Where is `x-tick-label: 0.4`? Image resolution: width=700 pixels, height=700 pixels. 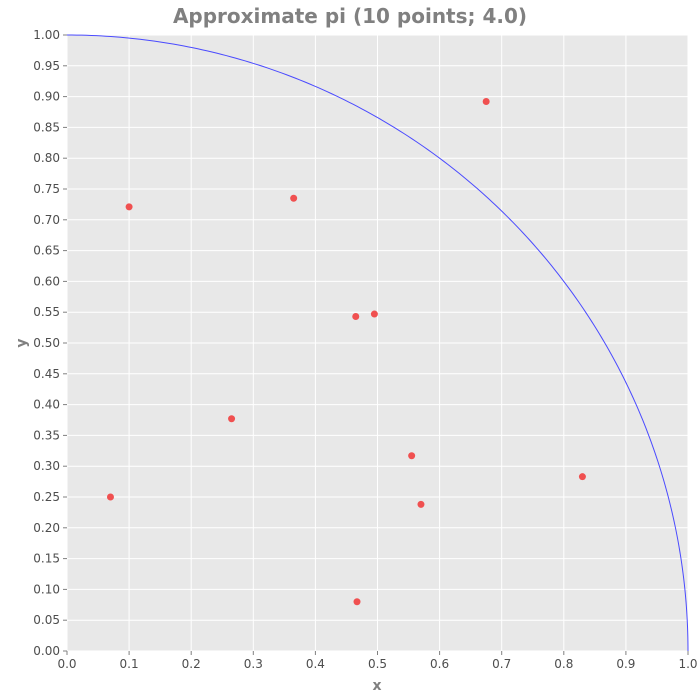 x-tick-label: 0.4 is located at coordinates (315, 664).